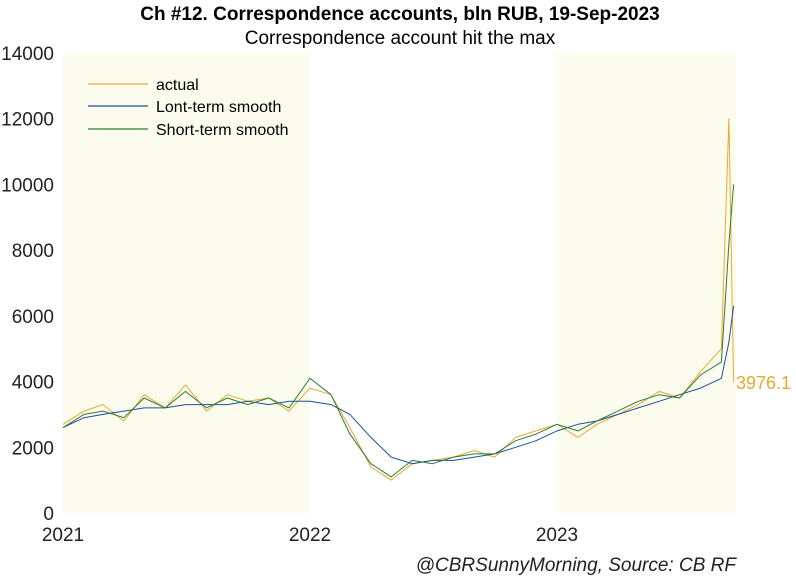 Image resolution: width=796 pixels, height=578 pixels. What do you see at coordinates (48, 514) in the screenshot?
I see `y-tick-label: 0` at bounding box center [48, 514].